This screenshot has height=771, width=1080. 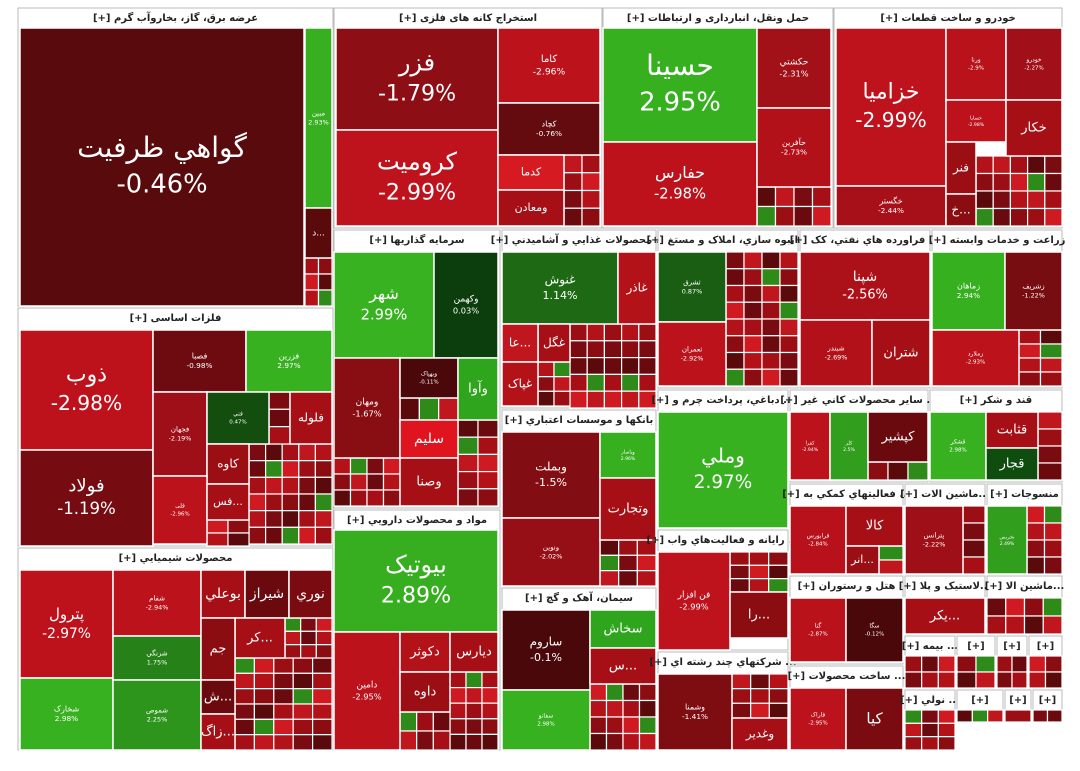 I want to click on sector-title: هتل و رستوران [+], so click(x=847, y=586).